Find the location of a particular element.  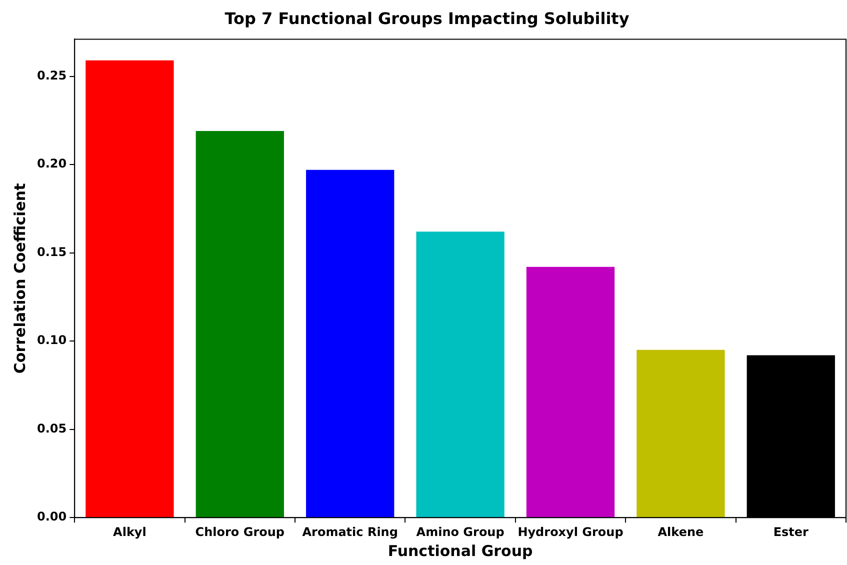

x-tick-label: Aromatic Ring is located at coordinates (350, 531).